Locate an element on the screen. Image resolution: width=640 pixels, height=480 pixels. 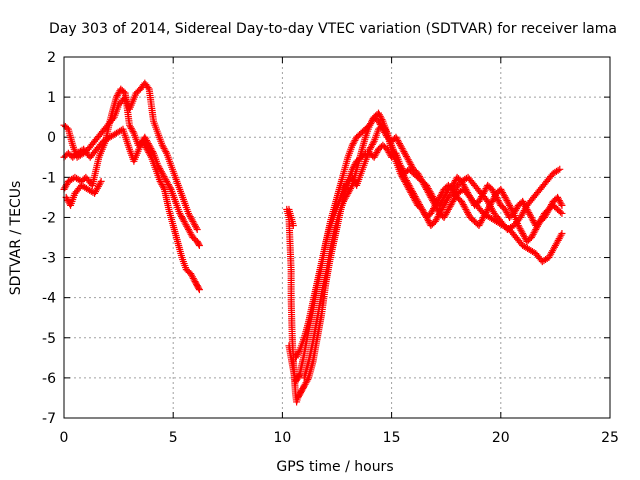
y-tick-label: -1 is located at coordinates (49, 178).